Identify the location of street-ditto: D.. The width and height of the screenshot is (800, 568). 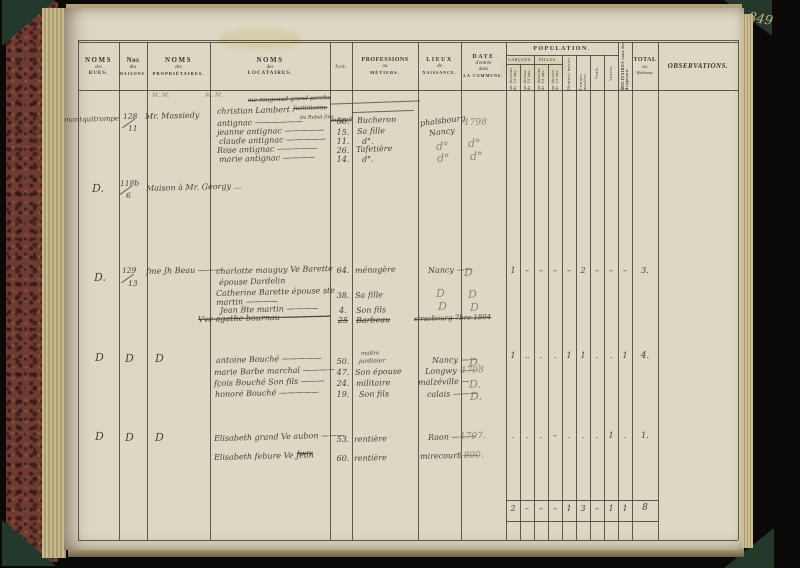
(98, 188).